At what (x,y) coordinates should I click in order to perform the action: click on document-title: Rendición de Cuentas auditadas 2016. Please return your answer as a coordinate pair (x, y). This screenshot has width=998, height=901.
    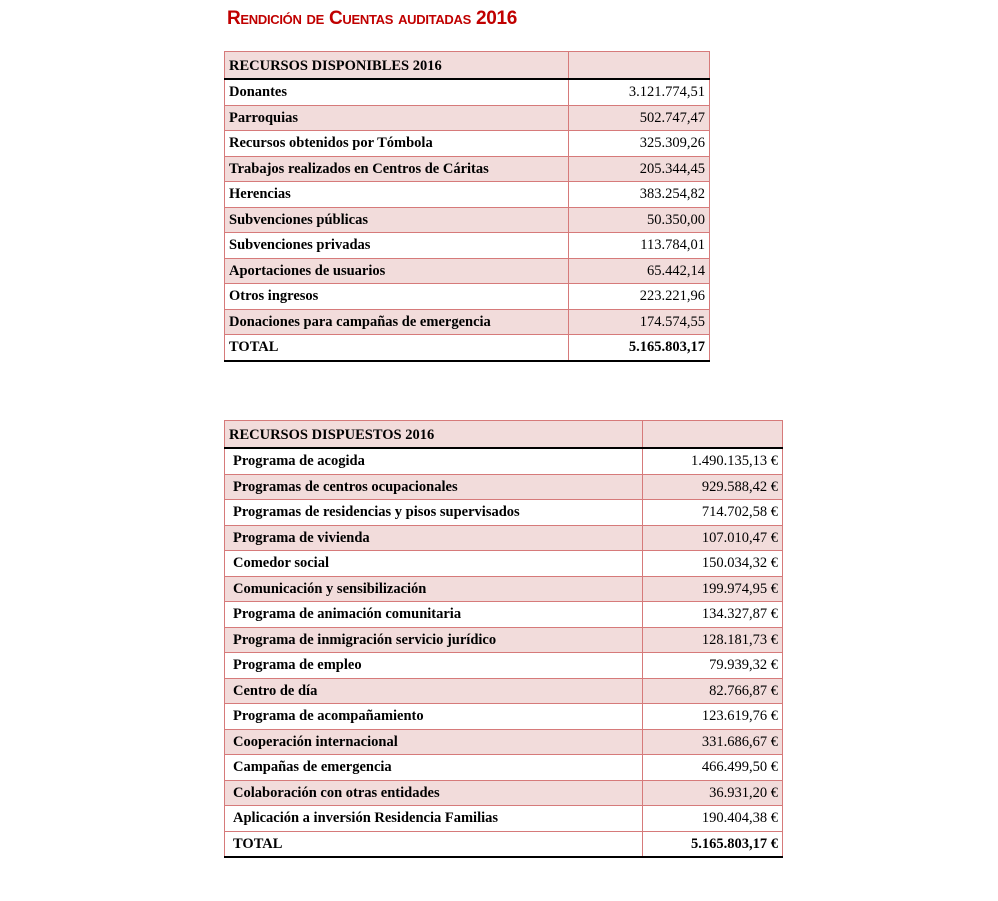
    Looking at the image, I should click on (372, 18).